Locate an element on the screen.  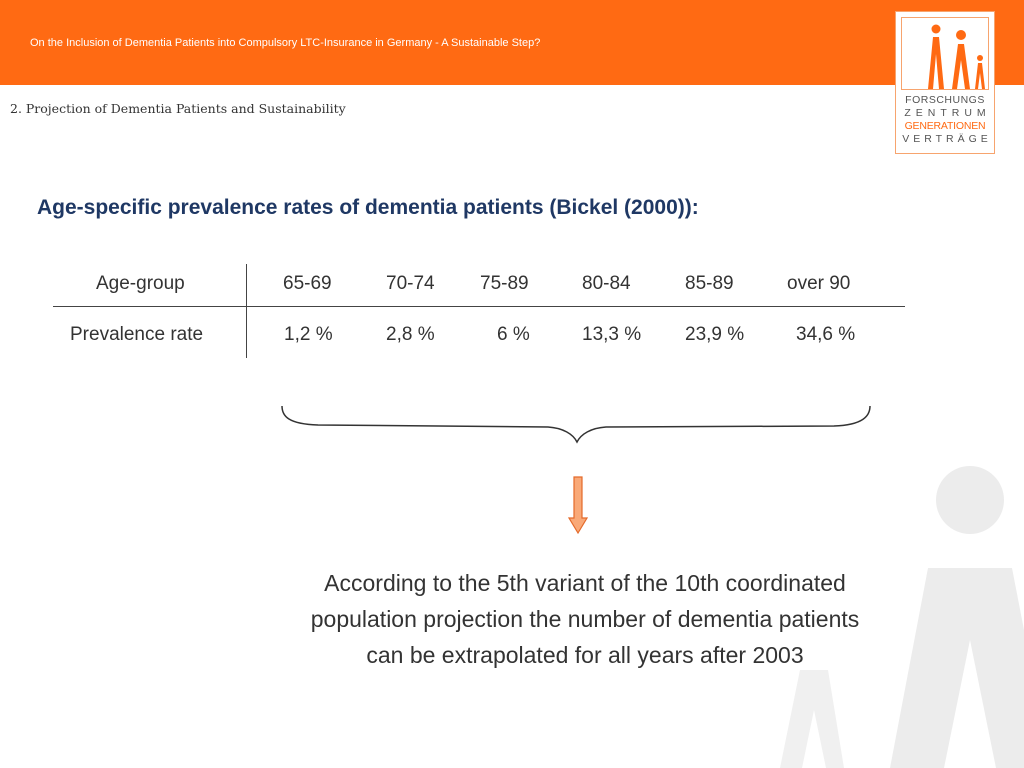
curly-brace-icon is located at coordinates (576, 424).